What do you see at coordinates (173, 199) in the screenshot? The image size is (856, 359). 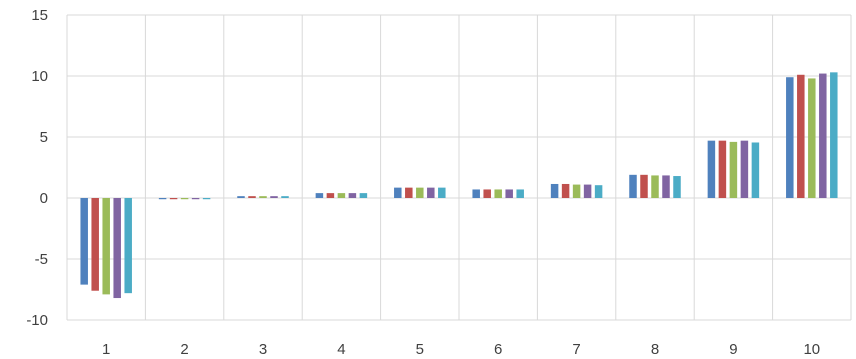 I see `bar-series2-cat2` at bounding box center [173, 199].